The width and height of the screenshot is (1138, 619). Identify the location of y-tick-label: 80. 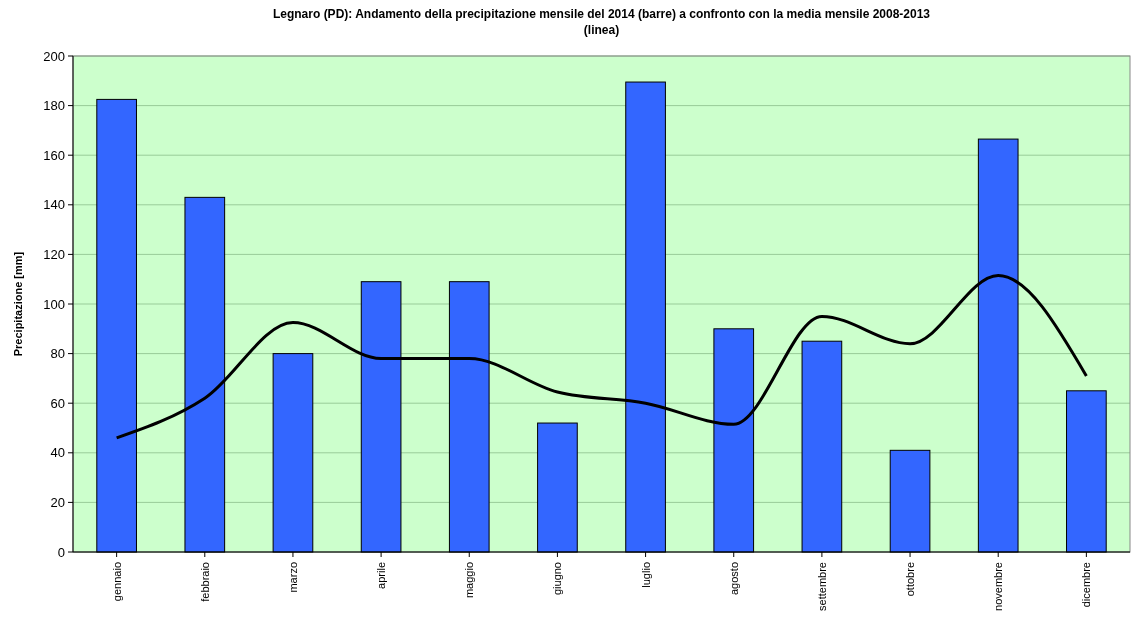
(57, 354).